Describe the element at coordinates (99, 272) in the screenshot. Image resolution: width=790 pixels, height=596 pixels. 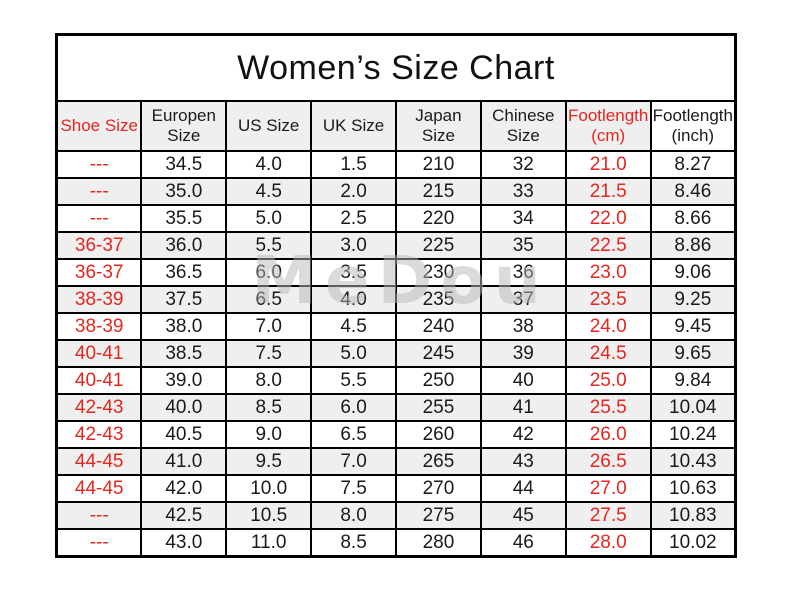
I see `table-cell: 36-37` at that location.